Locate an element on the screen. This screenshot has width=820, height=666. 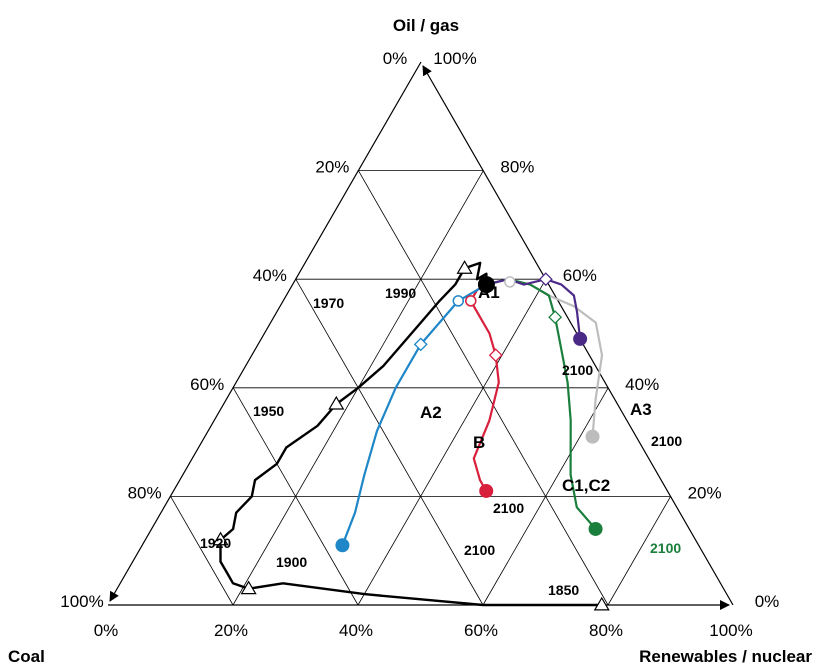
bottom-tick-label: 40% is located at coordinates (356, 630).